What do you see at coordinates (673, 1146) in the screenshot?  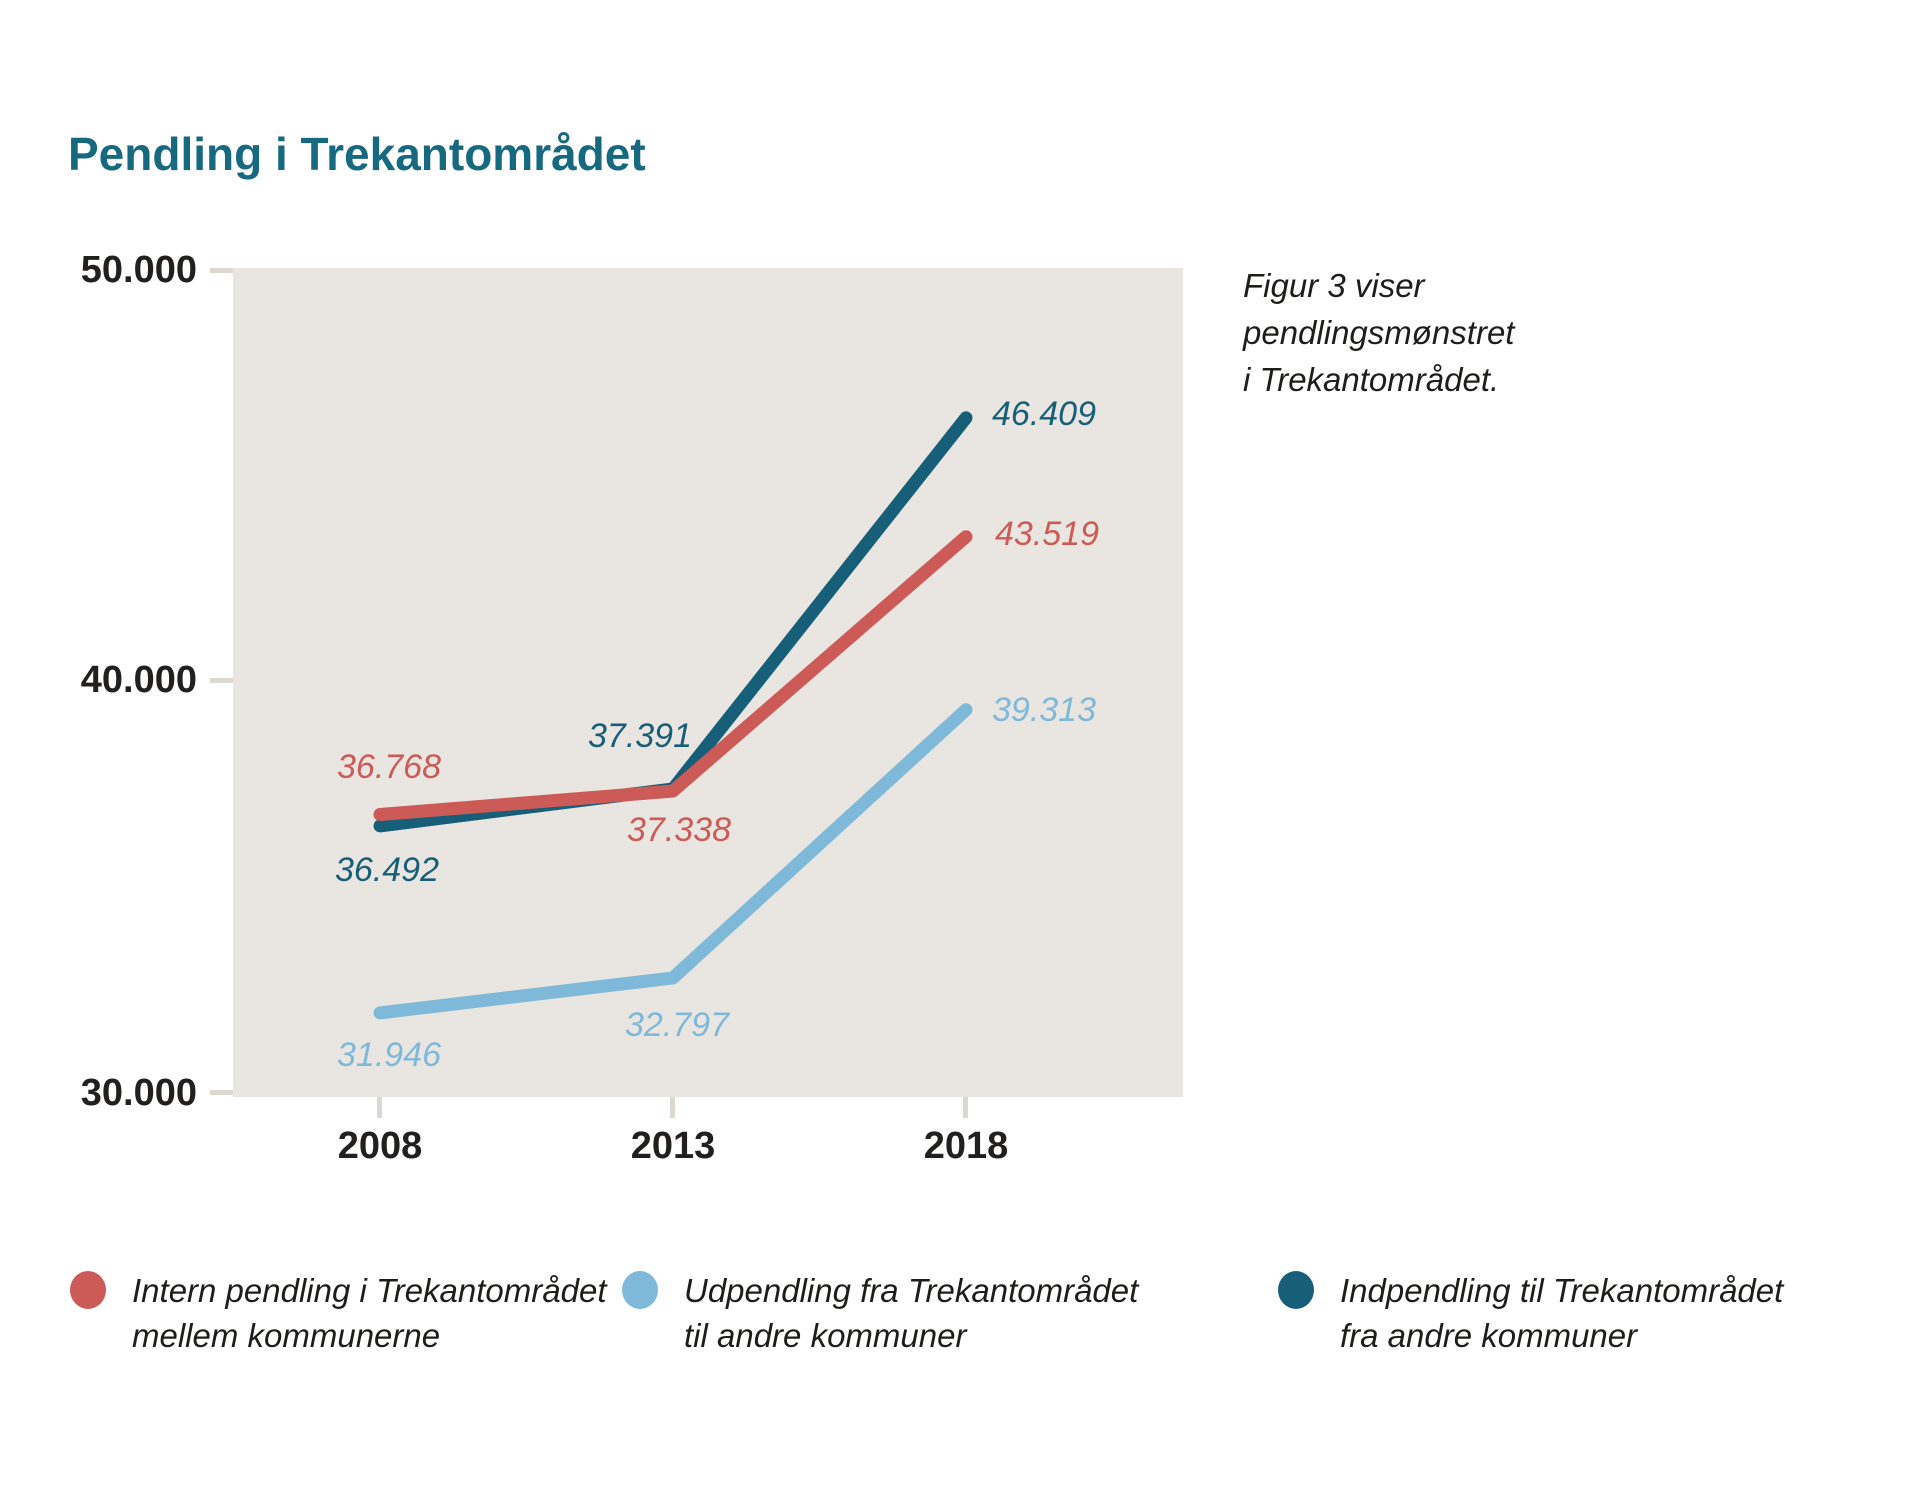 I see `x-axis-label: 2013` at bounding box center [673, 1146].